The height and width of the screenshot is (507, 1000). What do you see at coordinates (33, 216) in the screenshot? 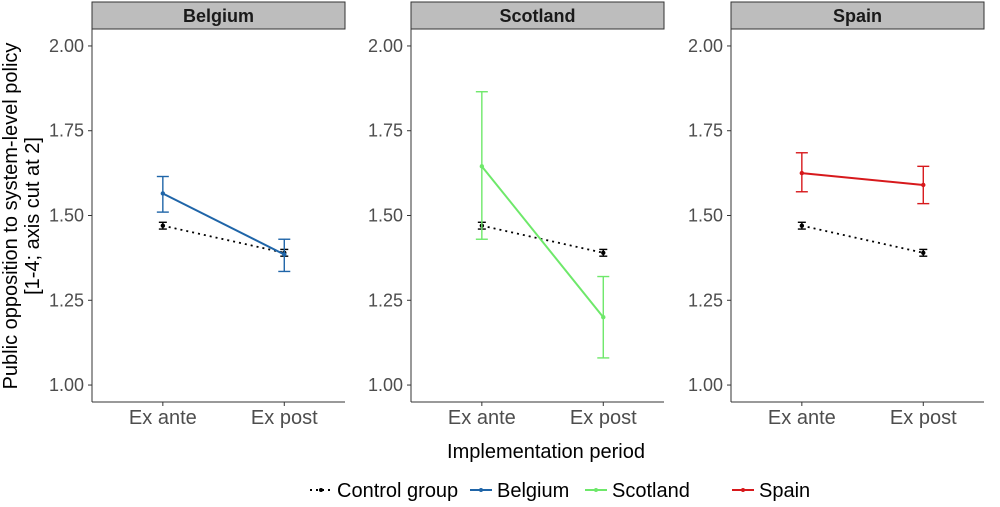
I see `y-axis-title-line-2: [1-4; axis cut at 2]` at bounding box center [33, 216].